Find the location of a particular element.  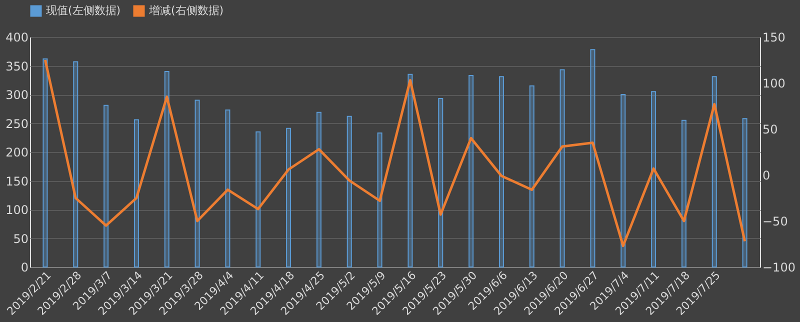

y2-tick-label: 150 is located at coordinates (774, 37).